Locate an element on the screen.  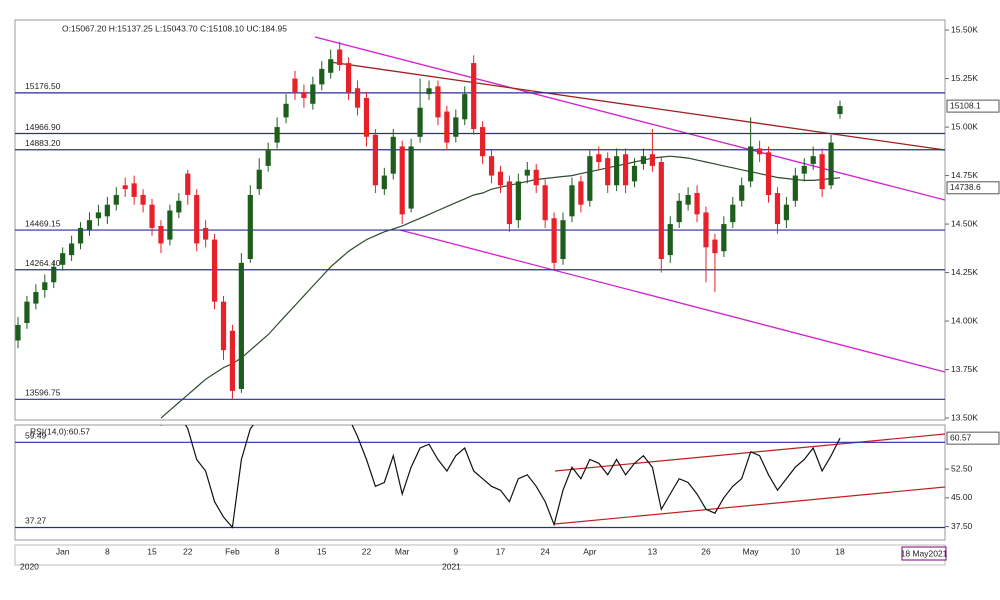
y-tick-label: 13.50K is located at coordinates (964, 417).